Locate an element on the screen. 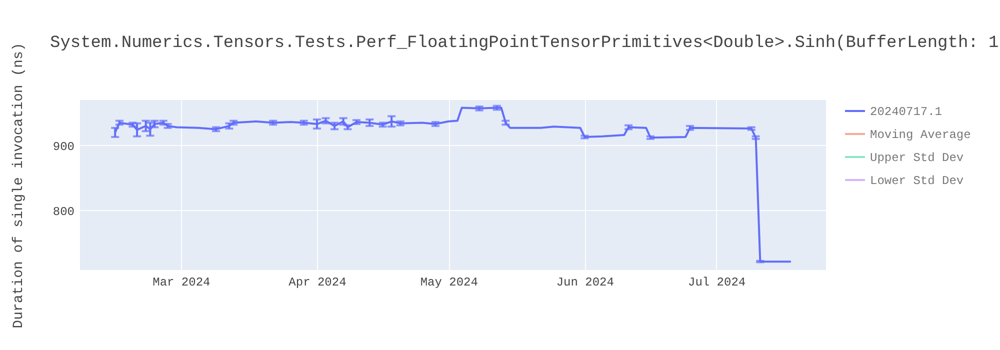  legend-label: Moving Average is located at coordinates (920, 135).